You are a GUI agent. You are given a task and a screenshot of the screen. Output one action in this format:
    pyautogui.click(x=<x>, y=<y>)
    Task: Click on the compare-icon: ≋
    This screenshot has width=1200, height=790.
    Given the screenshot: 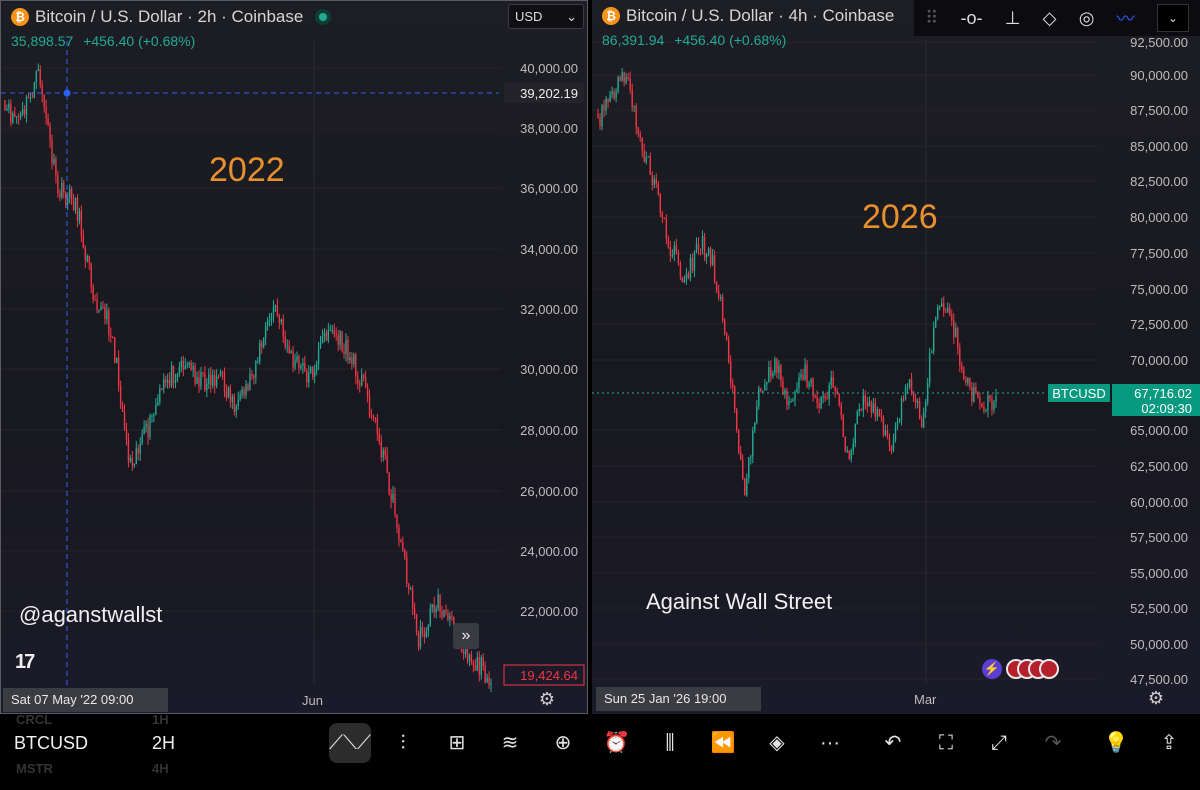 What is the action you would take?
    pyautogui.click(x=510, y=743)
    